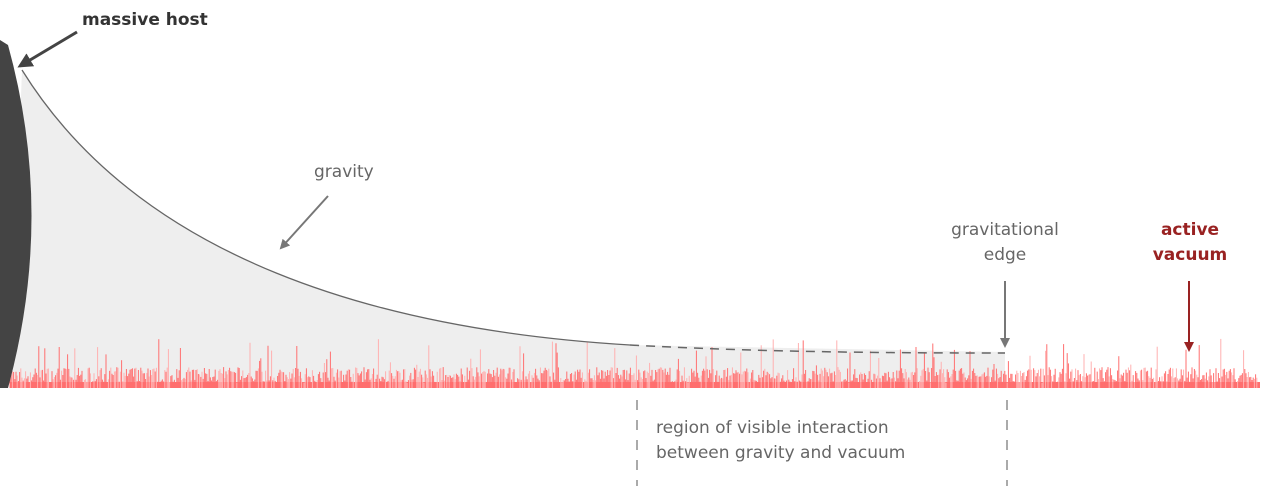 The width and height of the screenshot is (1262, 486). What do you see at coordinates (1005, 242) in the screenshot?
I see `gravitational-edge-label: gravitational edge` at bounding box center [1005, 242].